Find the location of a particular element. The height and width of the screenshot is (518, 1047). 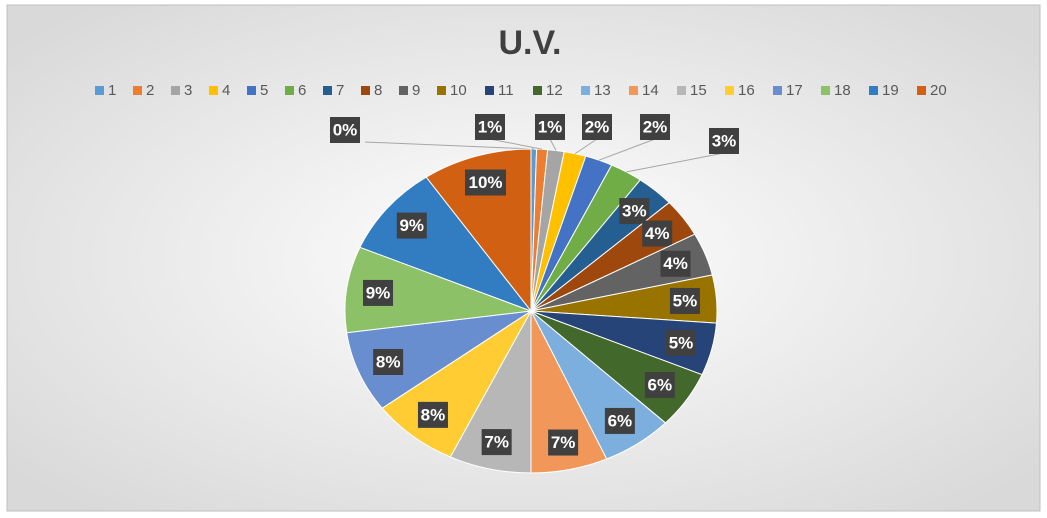

legend-label: 11 is located at coordinates (506, 90).